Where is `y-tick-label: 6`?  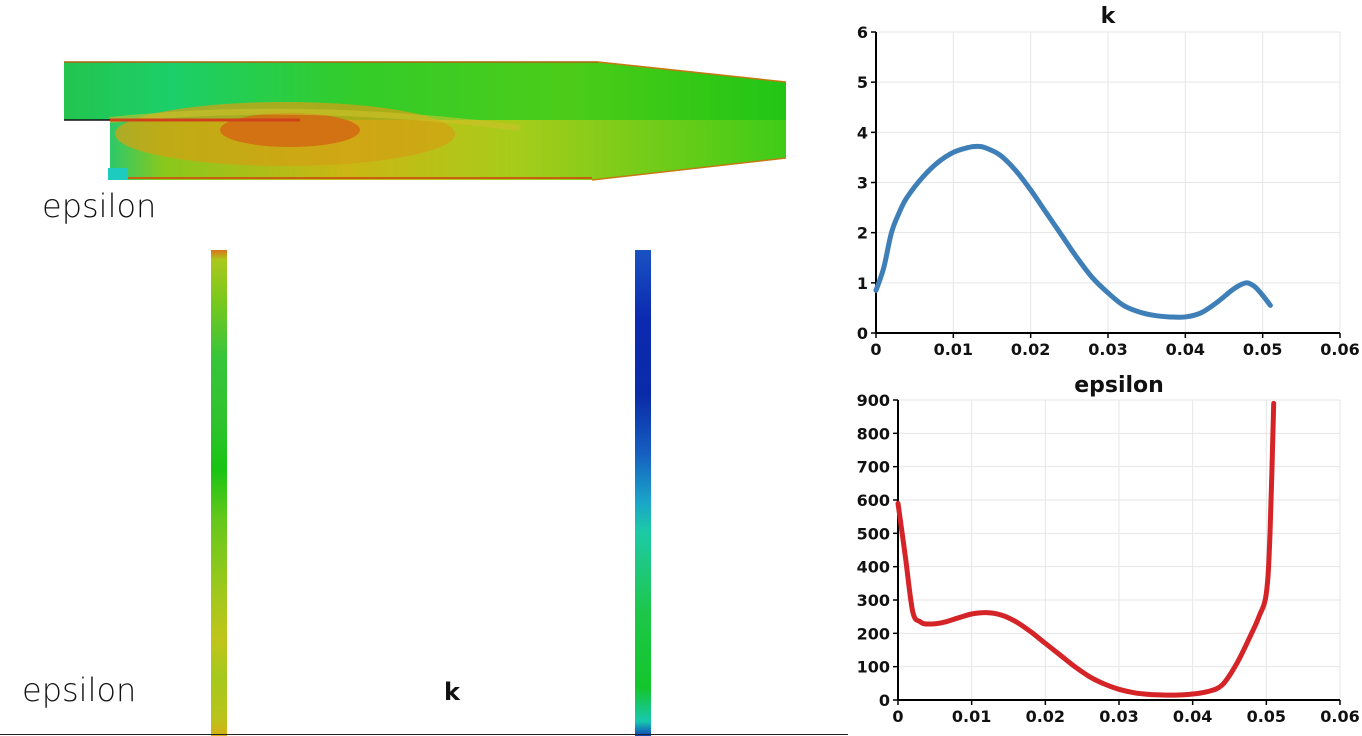 y-tick-label: 6 is located at coordinates (862, 32).